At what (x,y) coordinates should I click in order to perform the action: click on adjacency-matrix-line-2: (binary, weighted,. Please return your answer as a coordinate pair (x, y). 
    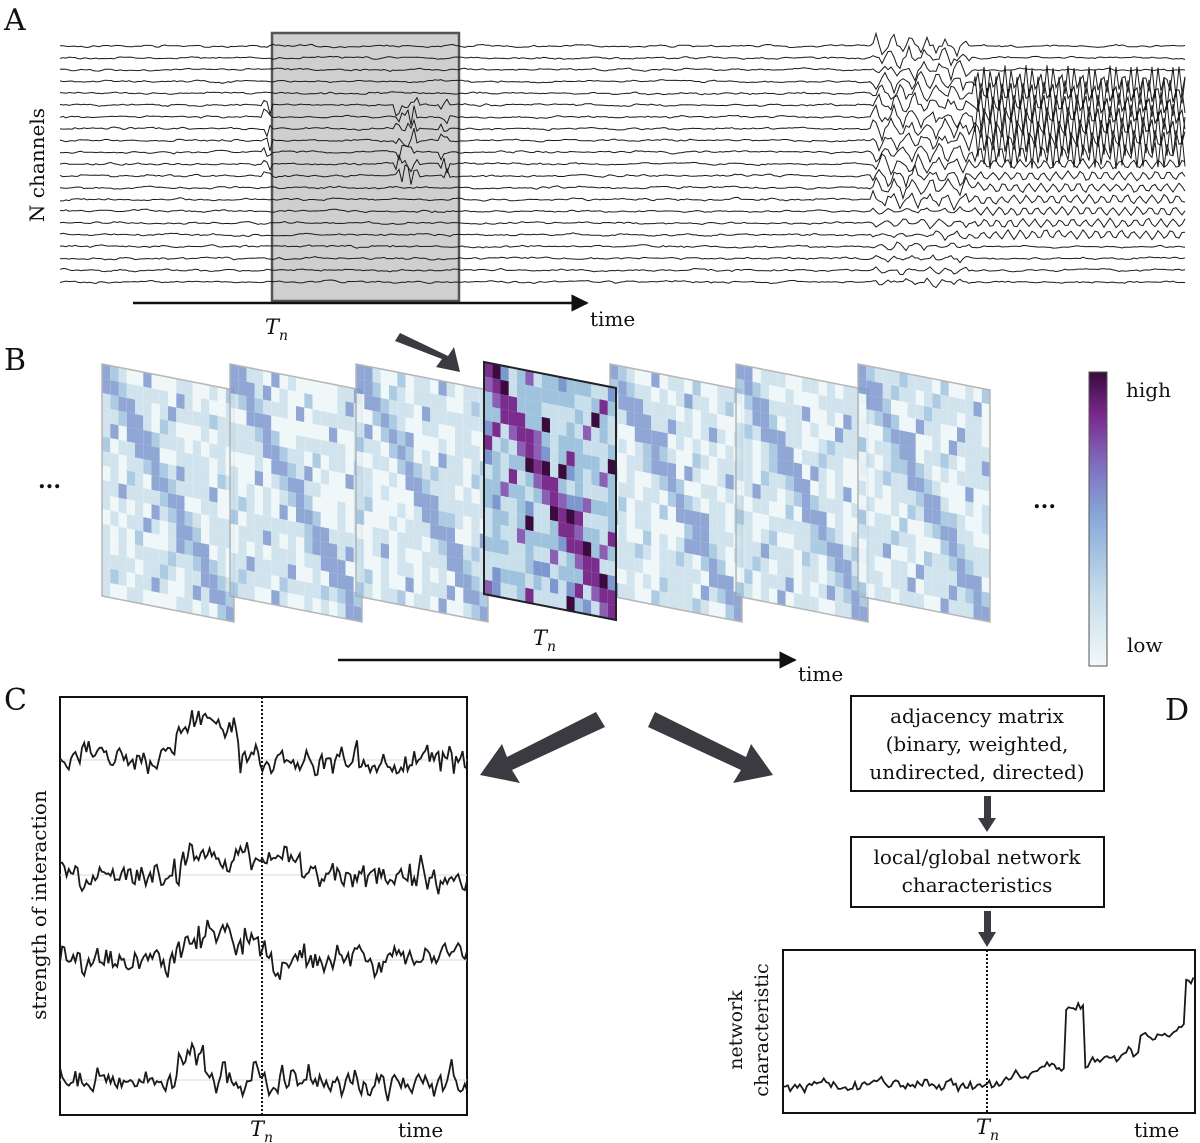
    Looking at the image, I should click on (977, 744).